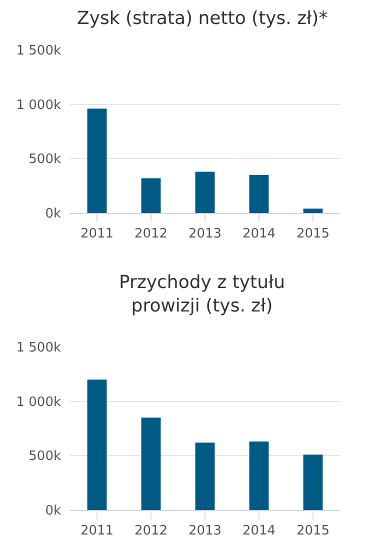 Image resolution: width=368 pixels, height=540 pixels. Describe the element at coordinates (202, 18) in the screenshot. I see `chart-title: Zysk (strata) netto (tys. zł)*` at that location.